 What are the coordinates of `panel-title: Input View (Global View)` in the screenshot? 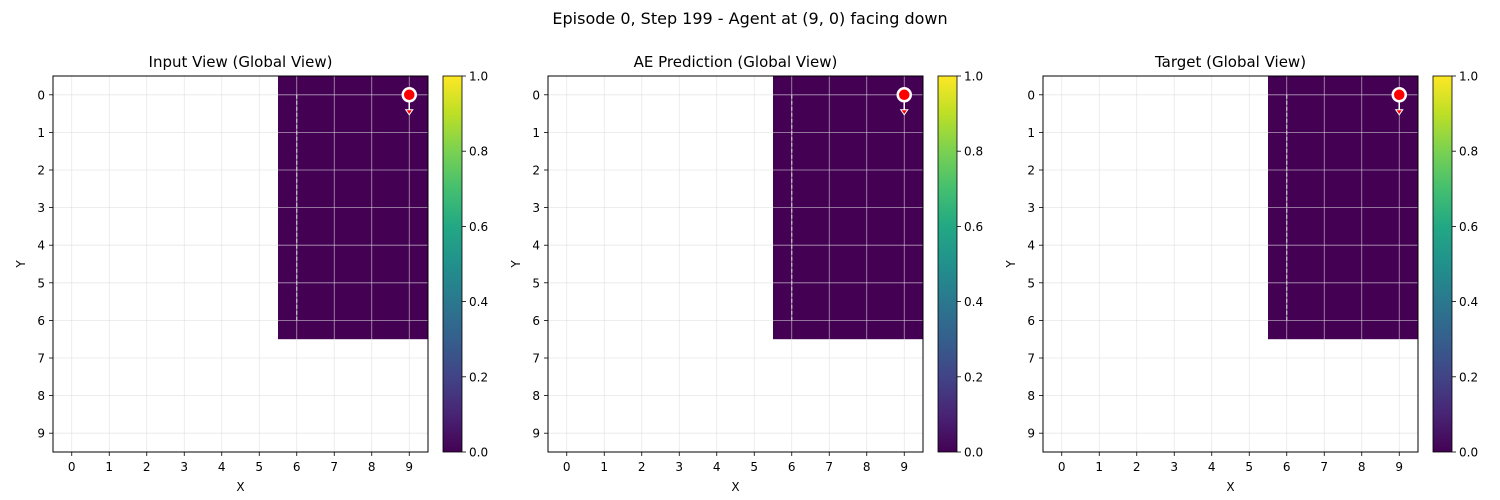 It's located at (241, 62).